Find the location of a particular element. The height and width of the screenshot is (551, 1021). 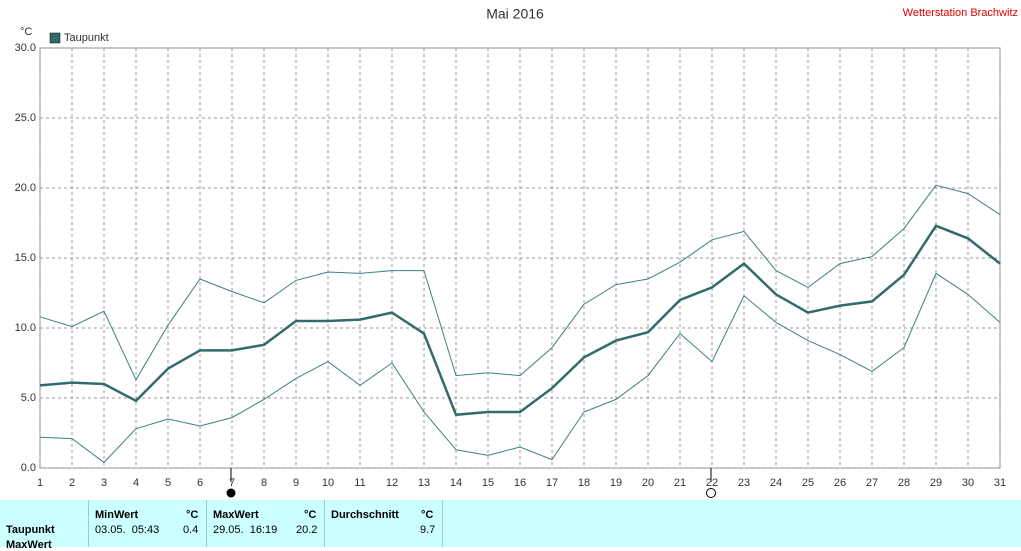

x-tick-label: 31 is located at coordinates (1000, 483).